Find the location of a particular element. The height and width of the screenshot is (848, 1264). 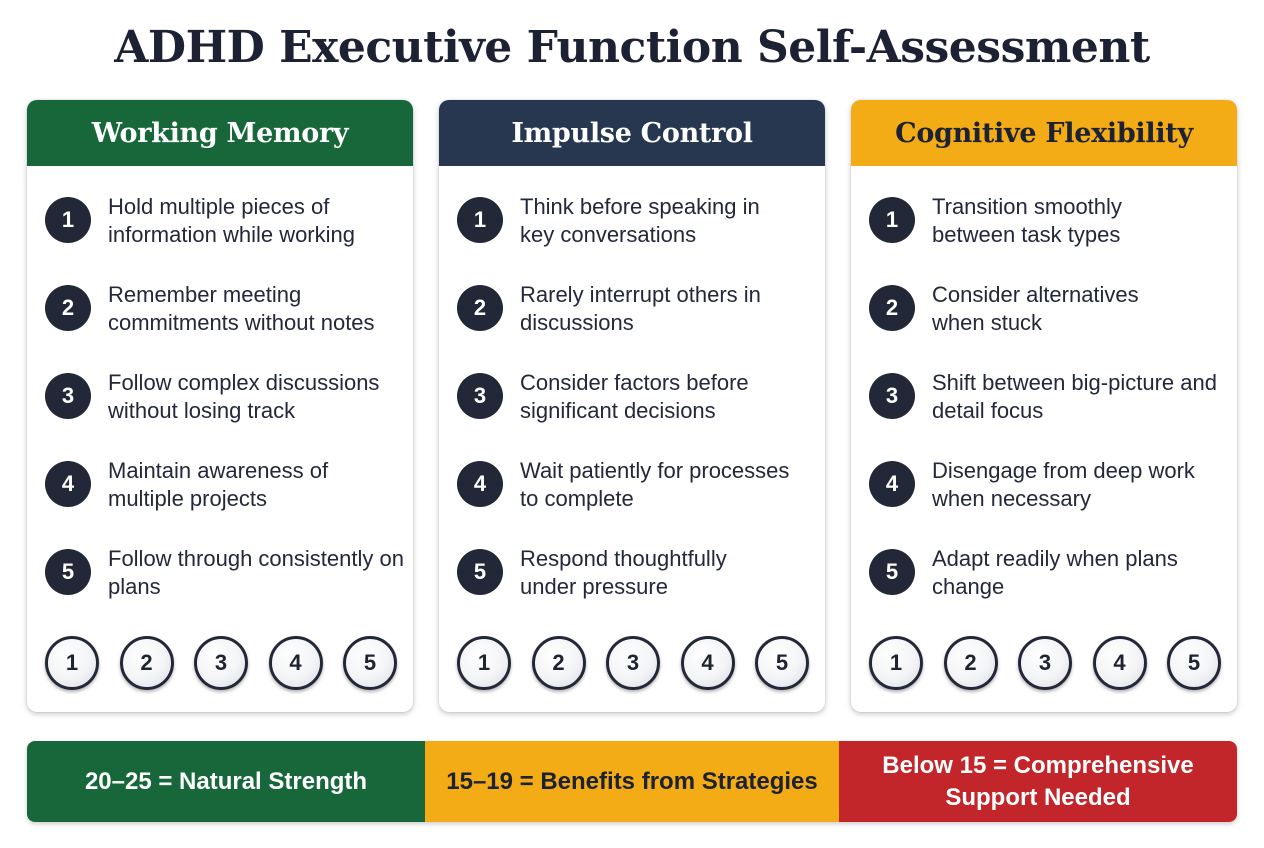

legend-comprehensive-support: Below 15 = Comprehensive Support Needed is located at coordinates (1038, 781).